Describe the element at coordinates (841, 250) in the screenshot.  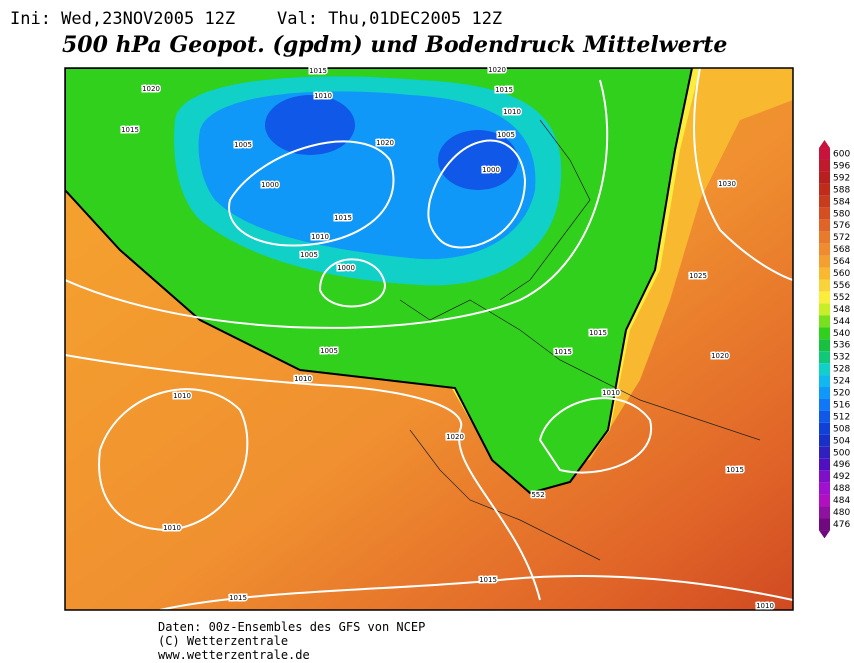
I see `colorbar-label: 568` at that location.